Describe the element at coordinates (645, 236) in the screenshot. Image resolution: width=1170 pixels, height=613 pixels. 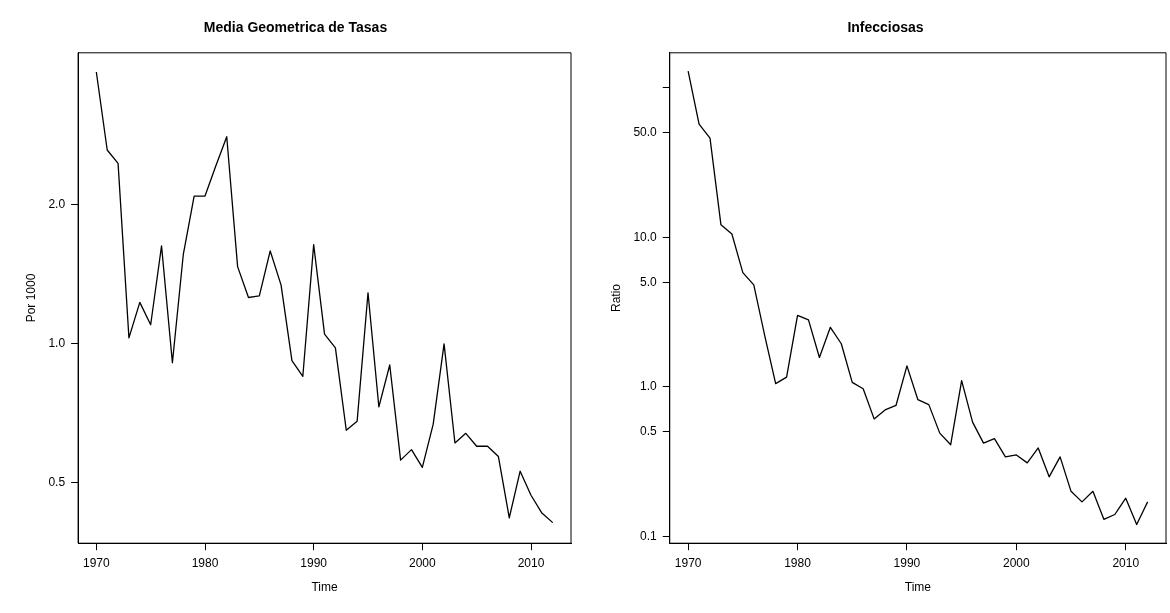
I see `y-tick-label: 10.0` at that location.